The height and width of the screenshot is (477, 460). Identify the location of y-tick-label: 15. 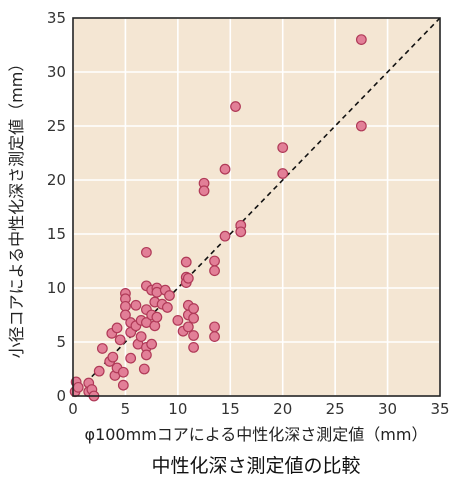
(56, 234).